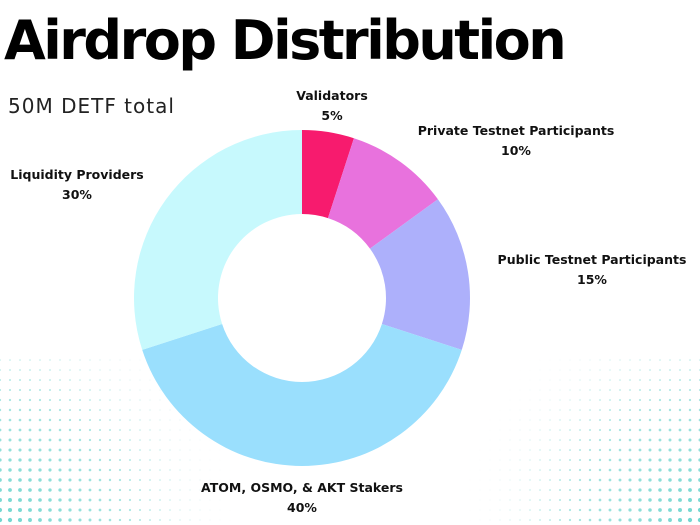  Describe the element at coordinates (91, 106) in the screenshot. I see `page-subtitle: 50M DETF total` at that location.